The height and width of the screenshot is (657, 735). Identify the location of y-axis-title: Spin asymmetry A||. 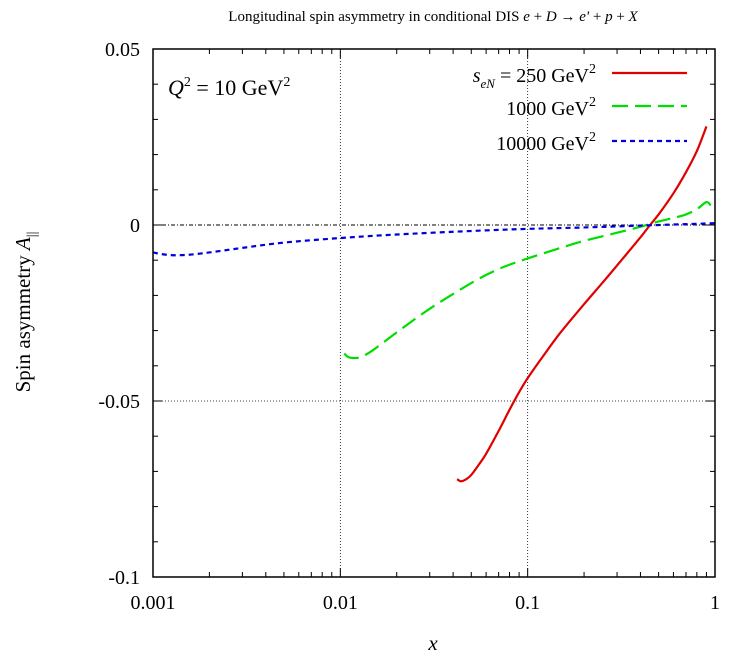
(25, 312).